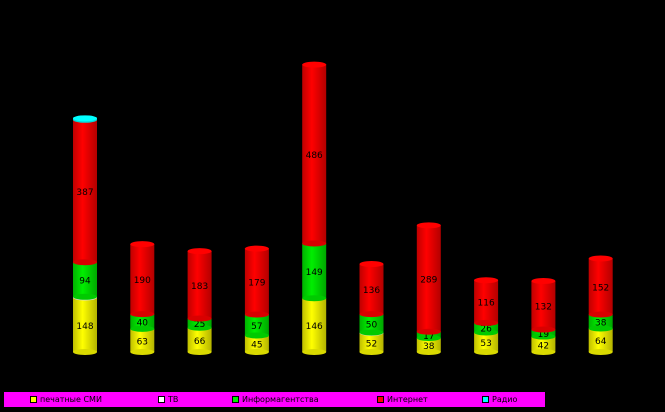 The width and height of the screenshot is (665, 412). Describe the element at coordinates (428, 337) in the screenshot. I see `data-label: 17` at that location.